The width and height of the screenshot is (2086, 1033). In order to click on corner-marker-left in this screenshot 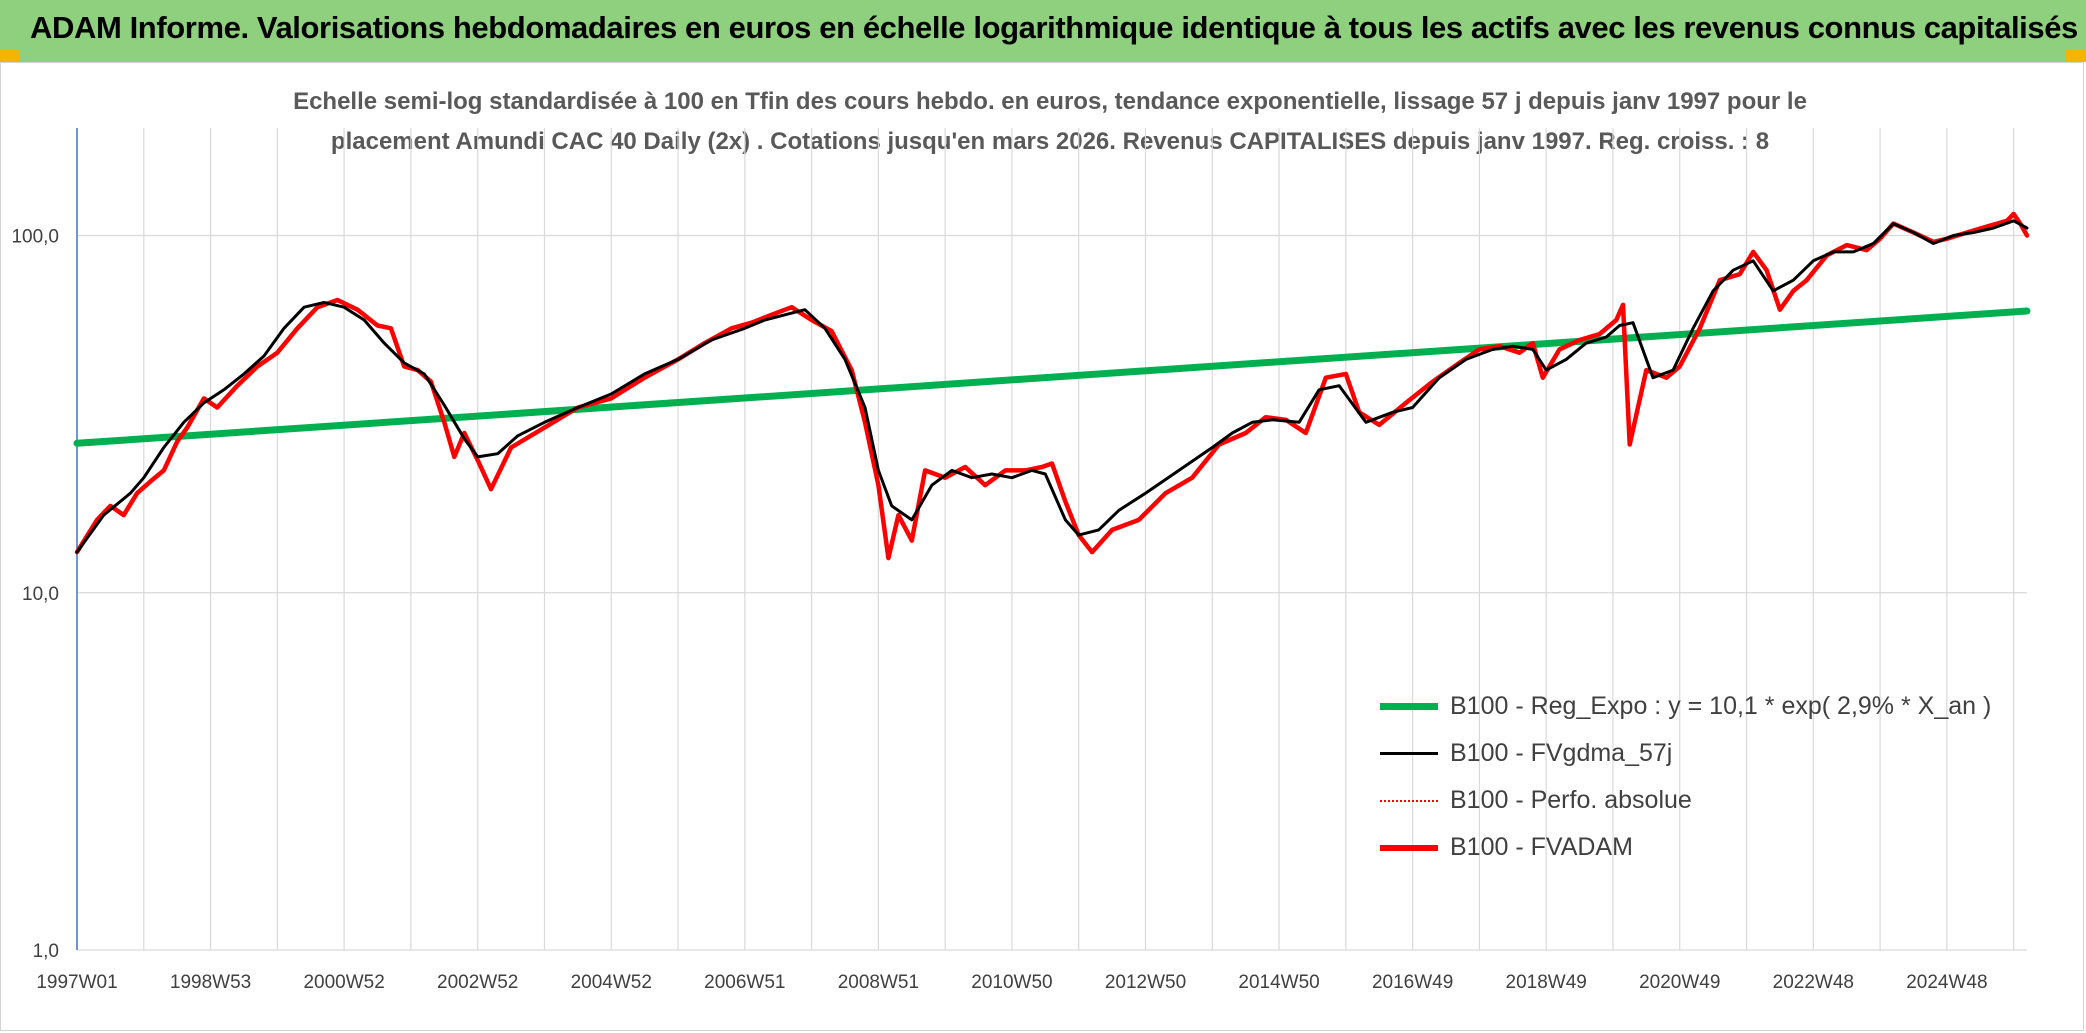, I will do `click(10, 56)`.